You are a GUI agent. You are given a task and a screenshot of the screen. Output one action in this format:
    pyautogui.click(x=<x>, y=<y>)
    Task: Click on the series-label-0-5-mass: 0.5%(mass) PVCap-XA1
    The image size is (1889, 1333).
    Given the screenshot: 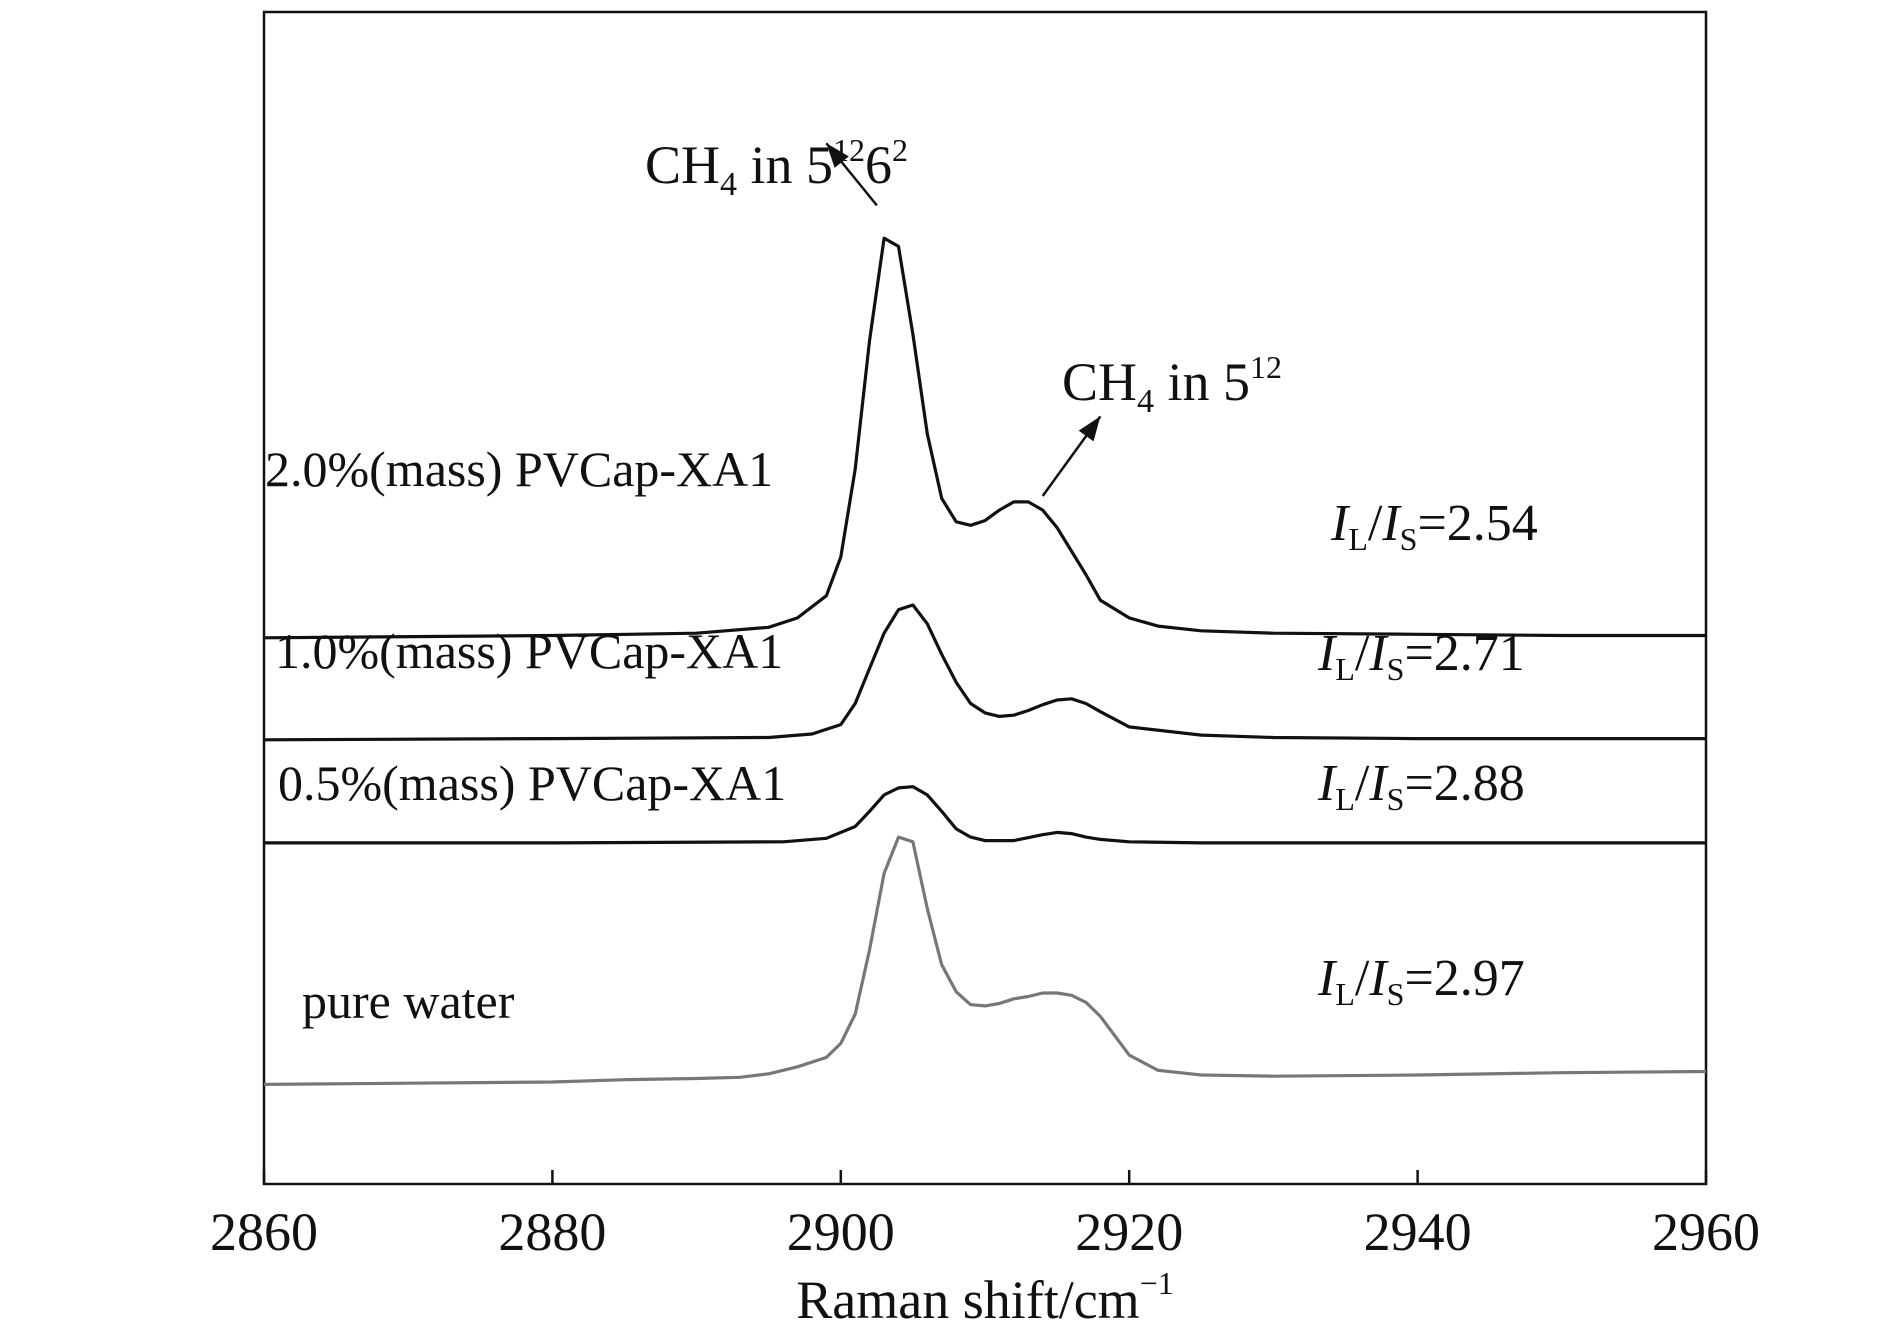 What is the action you would take?
    pyautogui.click(x=532, y=783)
    